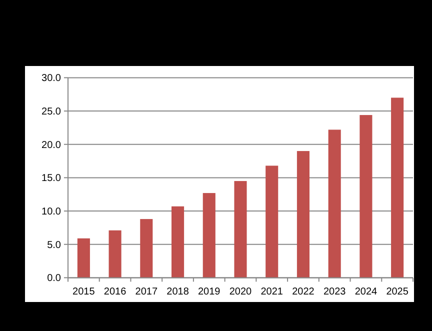  Describe the element at coordinates (146, 292) in the screenshot. I see `x-tick-label: 2017` at that location.